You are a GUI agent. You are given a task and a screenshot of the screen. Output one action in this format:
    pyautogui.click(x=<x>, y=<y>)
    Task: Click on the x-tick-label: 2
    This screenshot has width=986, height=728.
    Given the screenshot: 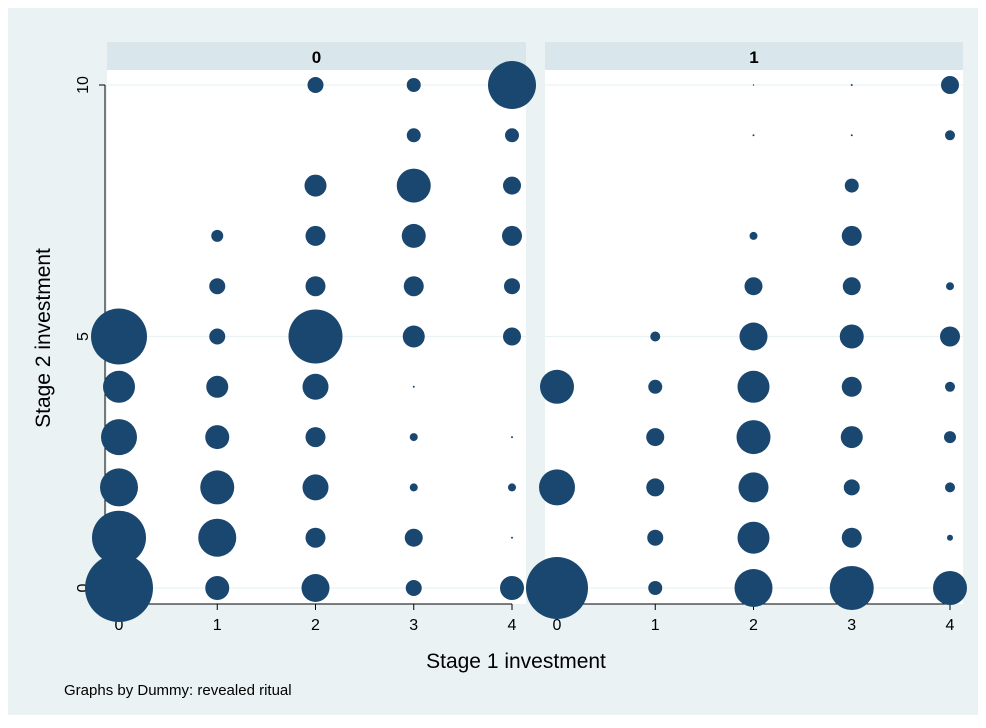 What is the action you would take?
    pyautogui.click(x=315, y=625)
    